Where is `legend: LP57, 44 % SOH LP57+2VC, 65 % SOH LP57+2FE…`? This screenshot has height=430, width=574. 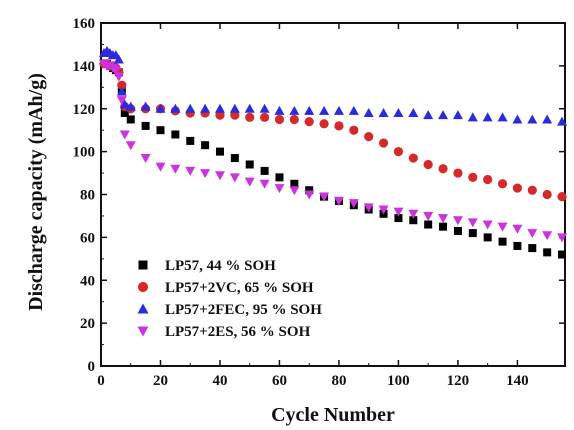
legend: LP57, 44 % SOH LP57+2VC, 65 % SOH LP57+2FE… is located at coordinates (229, 299).